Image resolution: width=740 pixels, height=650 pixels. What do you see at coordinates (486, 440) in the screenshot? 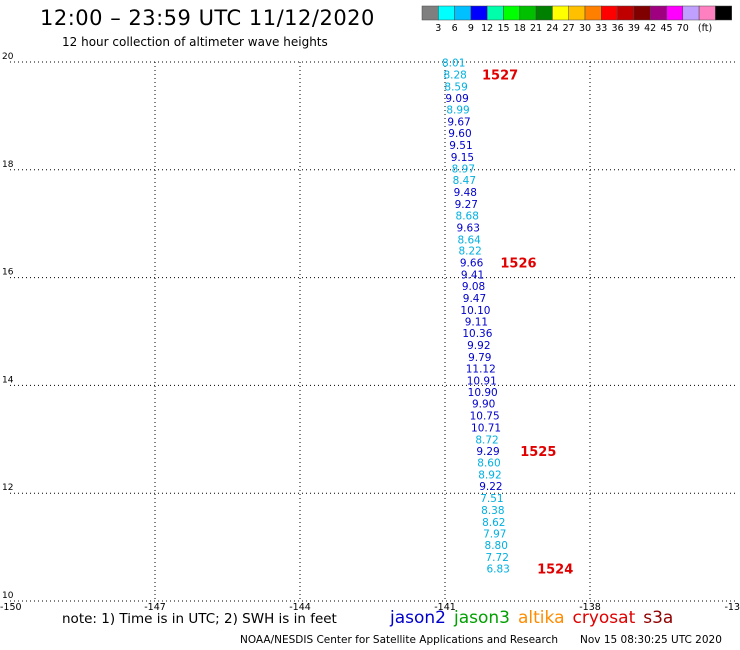
I see `wave-height-value: 8.72` at bounding box center [486, 440].